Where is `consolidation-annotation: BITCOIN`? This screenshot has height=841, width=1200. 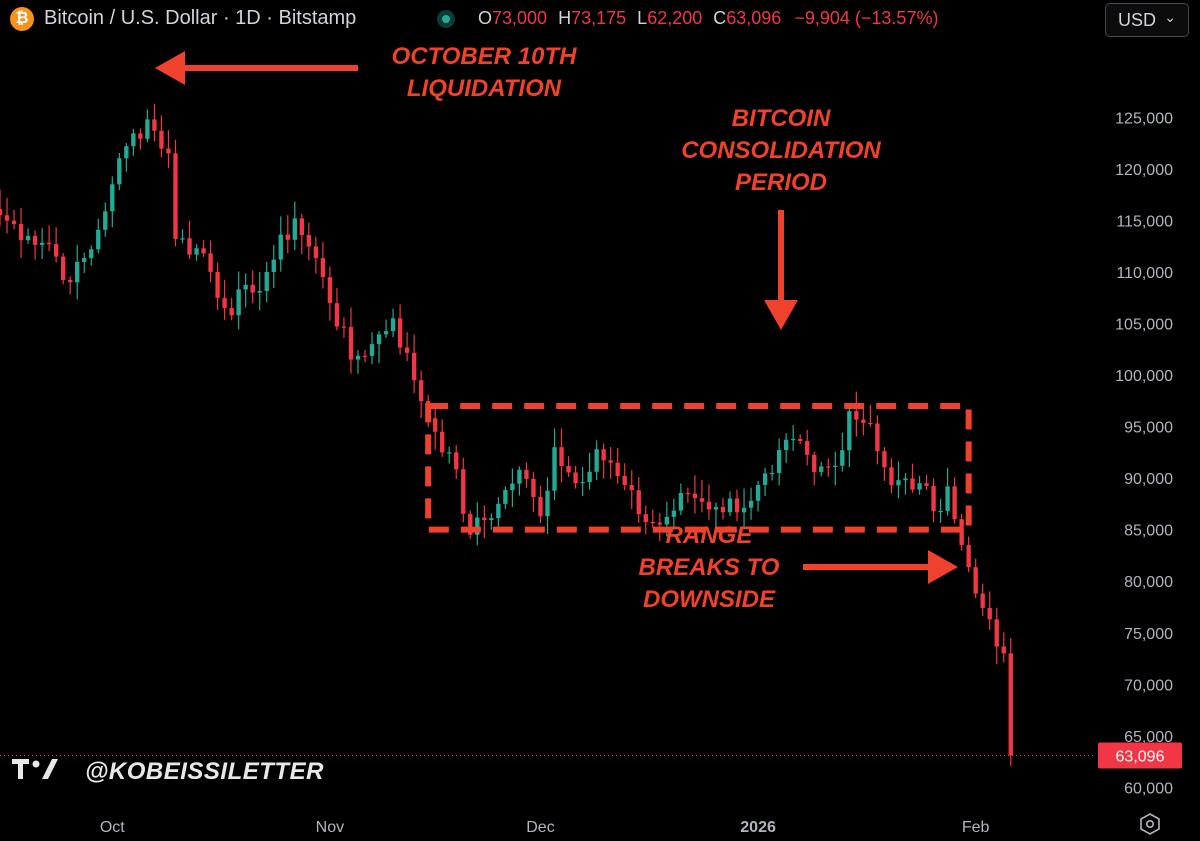
consolidation-annotation: BITCOIN is located at coordinates (781, 118).